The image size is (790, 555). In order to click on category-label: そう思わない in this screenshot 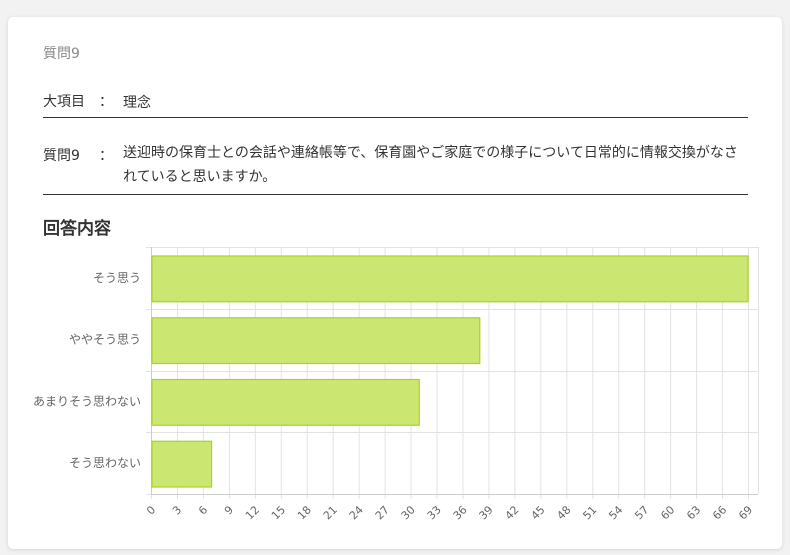, I will do `click(105, 463)`.